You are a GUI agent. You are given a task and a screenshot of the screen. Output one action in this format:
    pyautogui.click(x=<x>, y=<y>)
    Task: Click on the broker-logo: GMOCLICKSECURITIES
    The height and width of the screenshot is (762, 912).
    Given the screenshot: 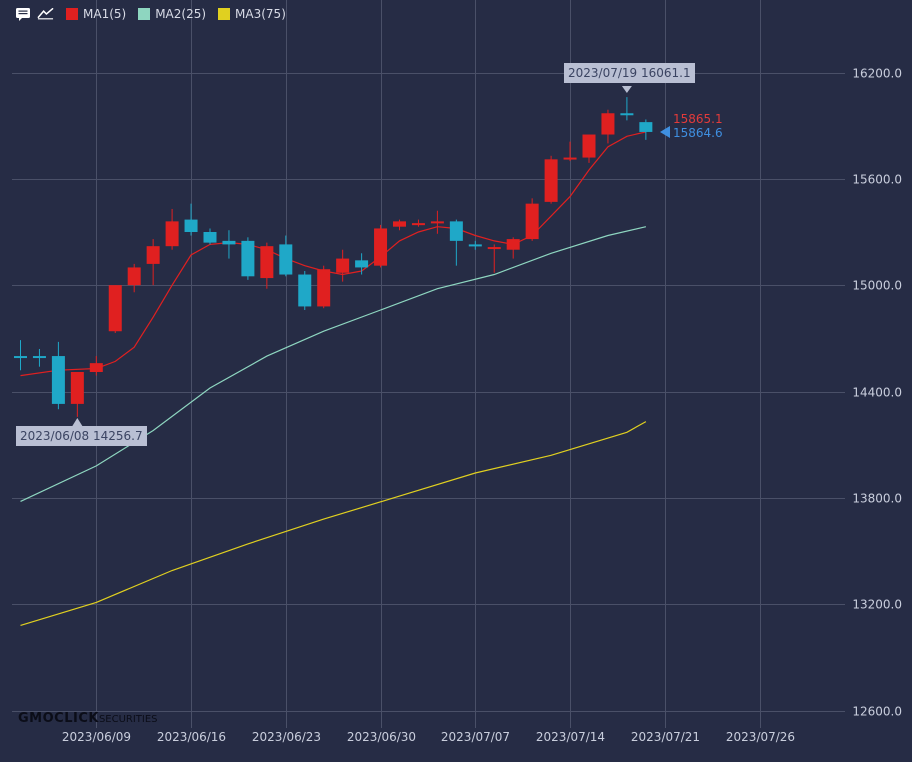 What is the action you would take?
    pyautogui.click(x=88, y=718)
    